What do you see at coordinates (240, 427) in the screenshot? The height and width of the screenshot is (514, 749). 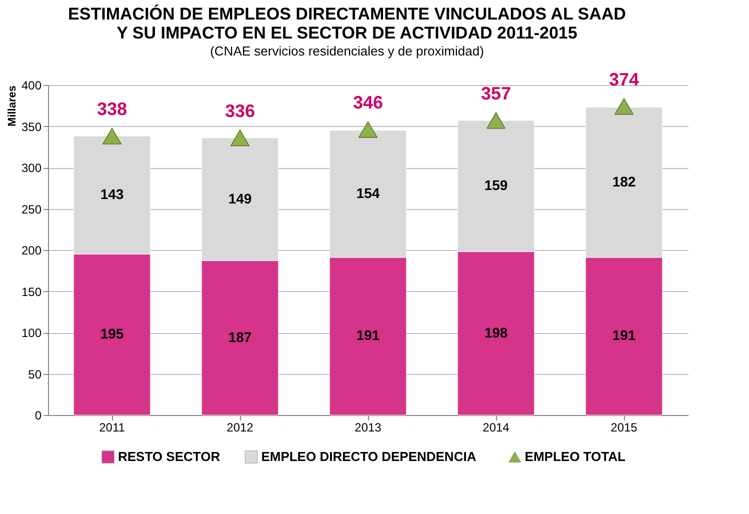 I see `x-tick-label: 2012` at bounding box center [240, 427].